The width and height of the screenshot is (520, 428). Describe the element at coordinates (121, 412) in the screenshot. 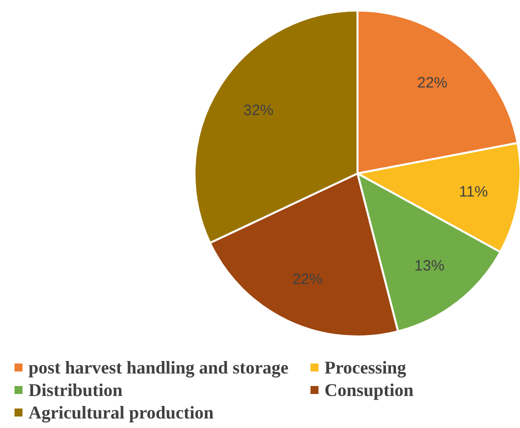

I see `legend-label: Agricultural production` at that location.